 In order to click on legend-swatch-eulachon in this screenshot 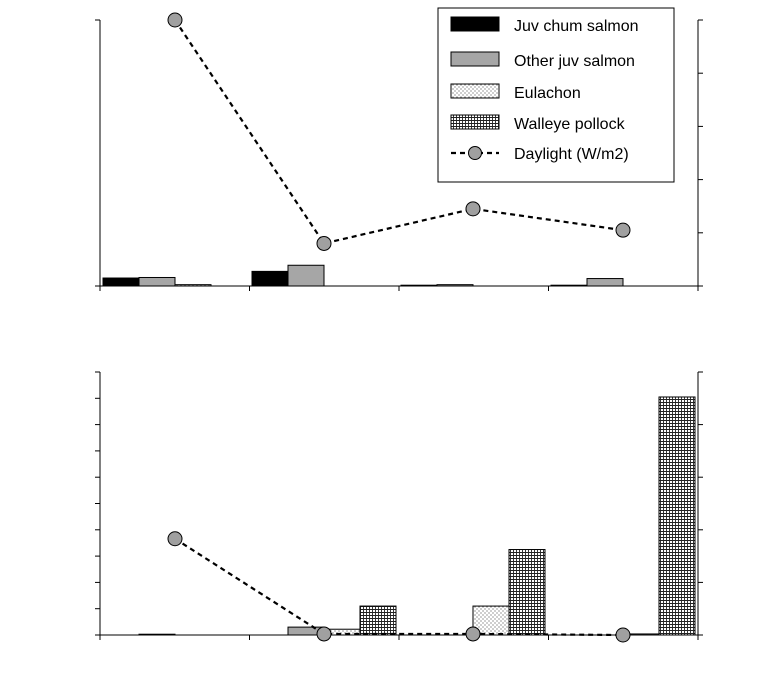, I will do `click(475, 91)`.